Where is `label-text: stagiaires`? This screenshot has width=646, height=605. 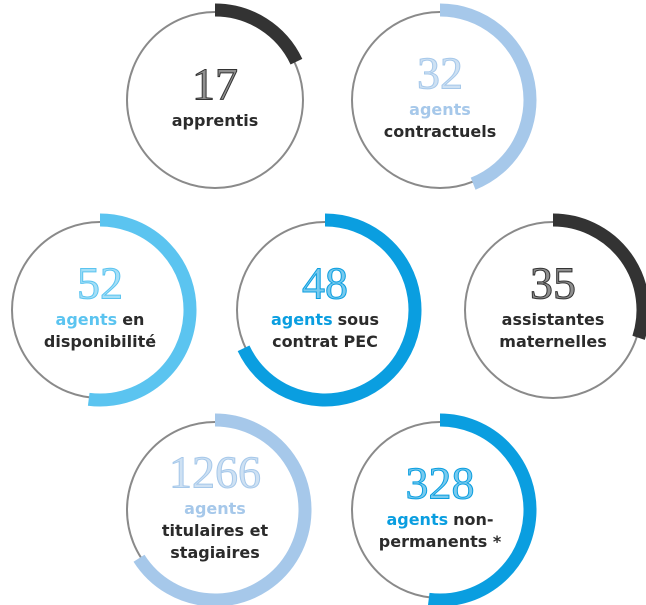
label-text: stagiaires is located at coordinates (214, 552).